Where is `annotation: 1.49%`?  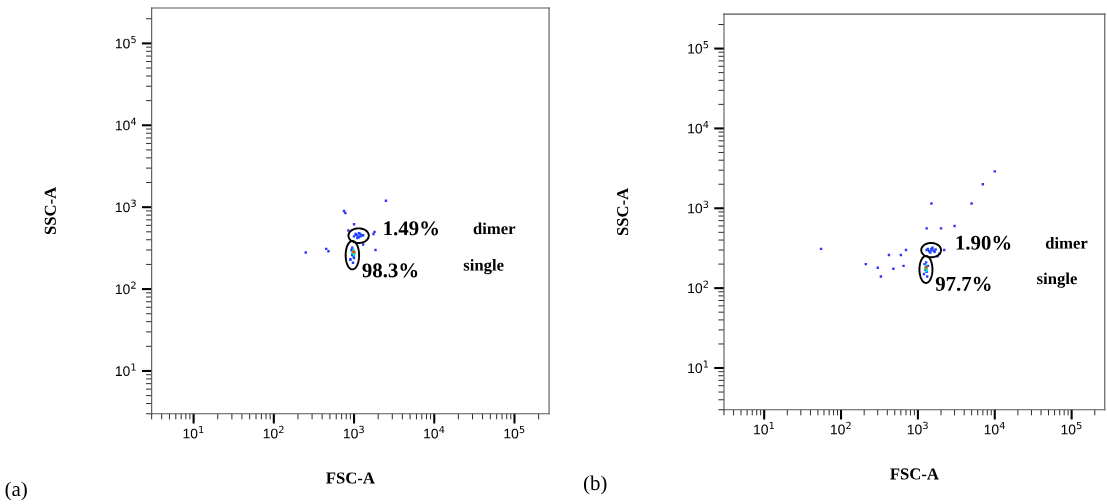 annotation: 1.49% is located at coordinates (411, 228).